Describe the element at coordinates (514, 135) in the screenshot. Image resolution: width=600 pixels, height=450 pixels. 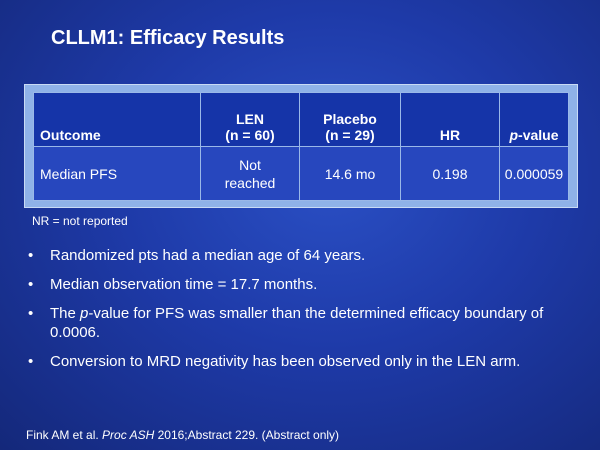
I see `header-pvalue-italic: p` at that location.